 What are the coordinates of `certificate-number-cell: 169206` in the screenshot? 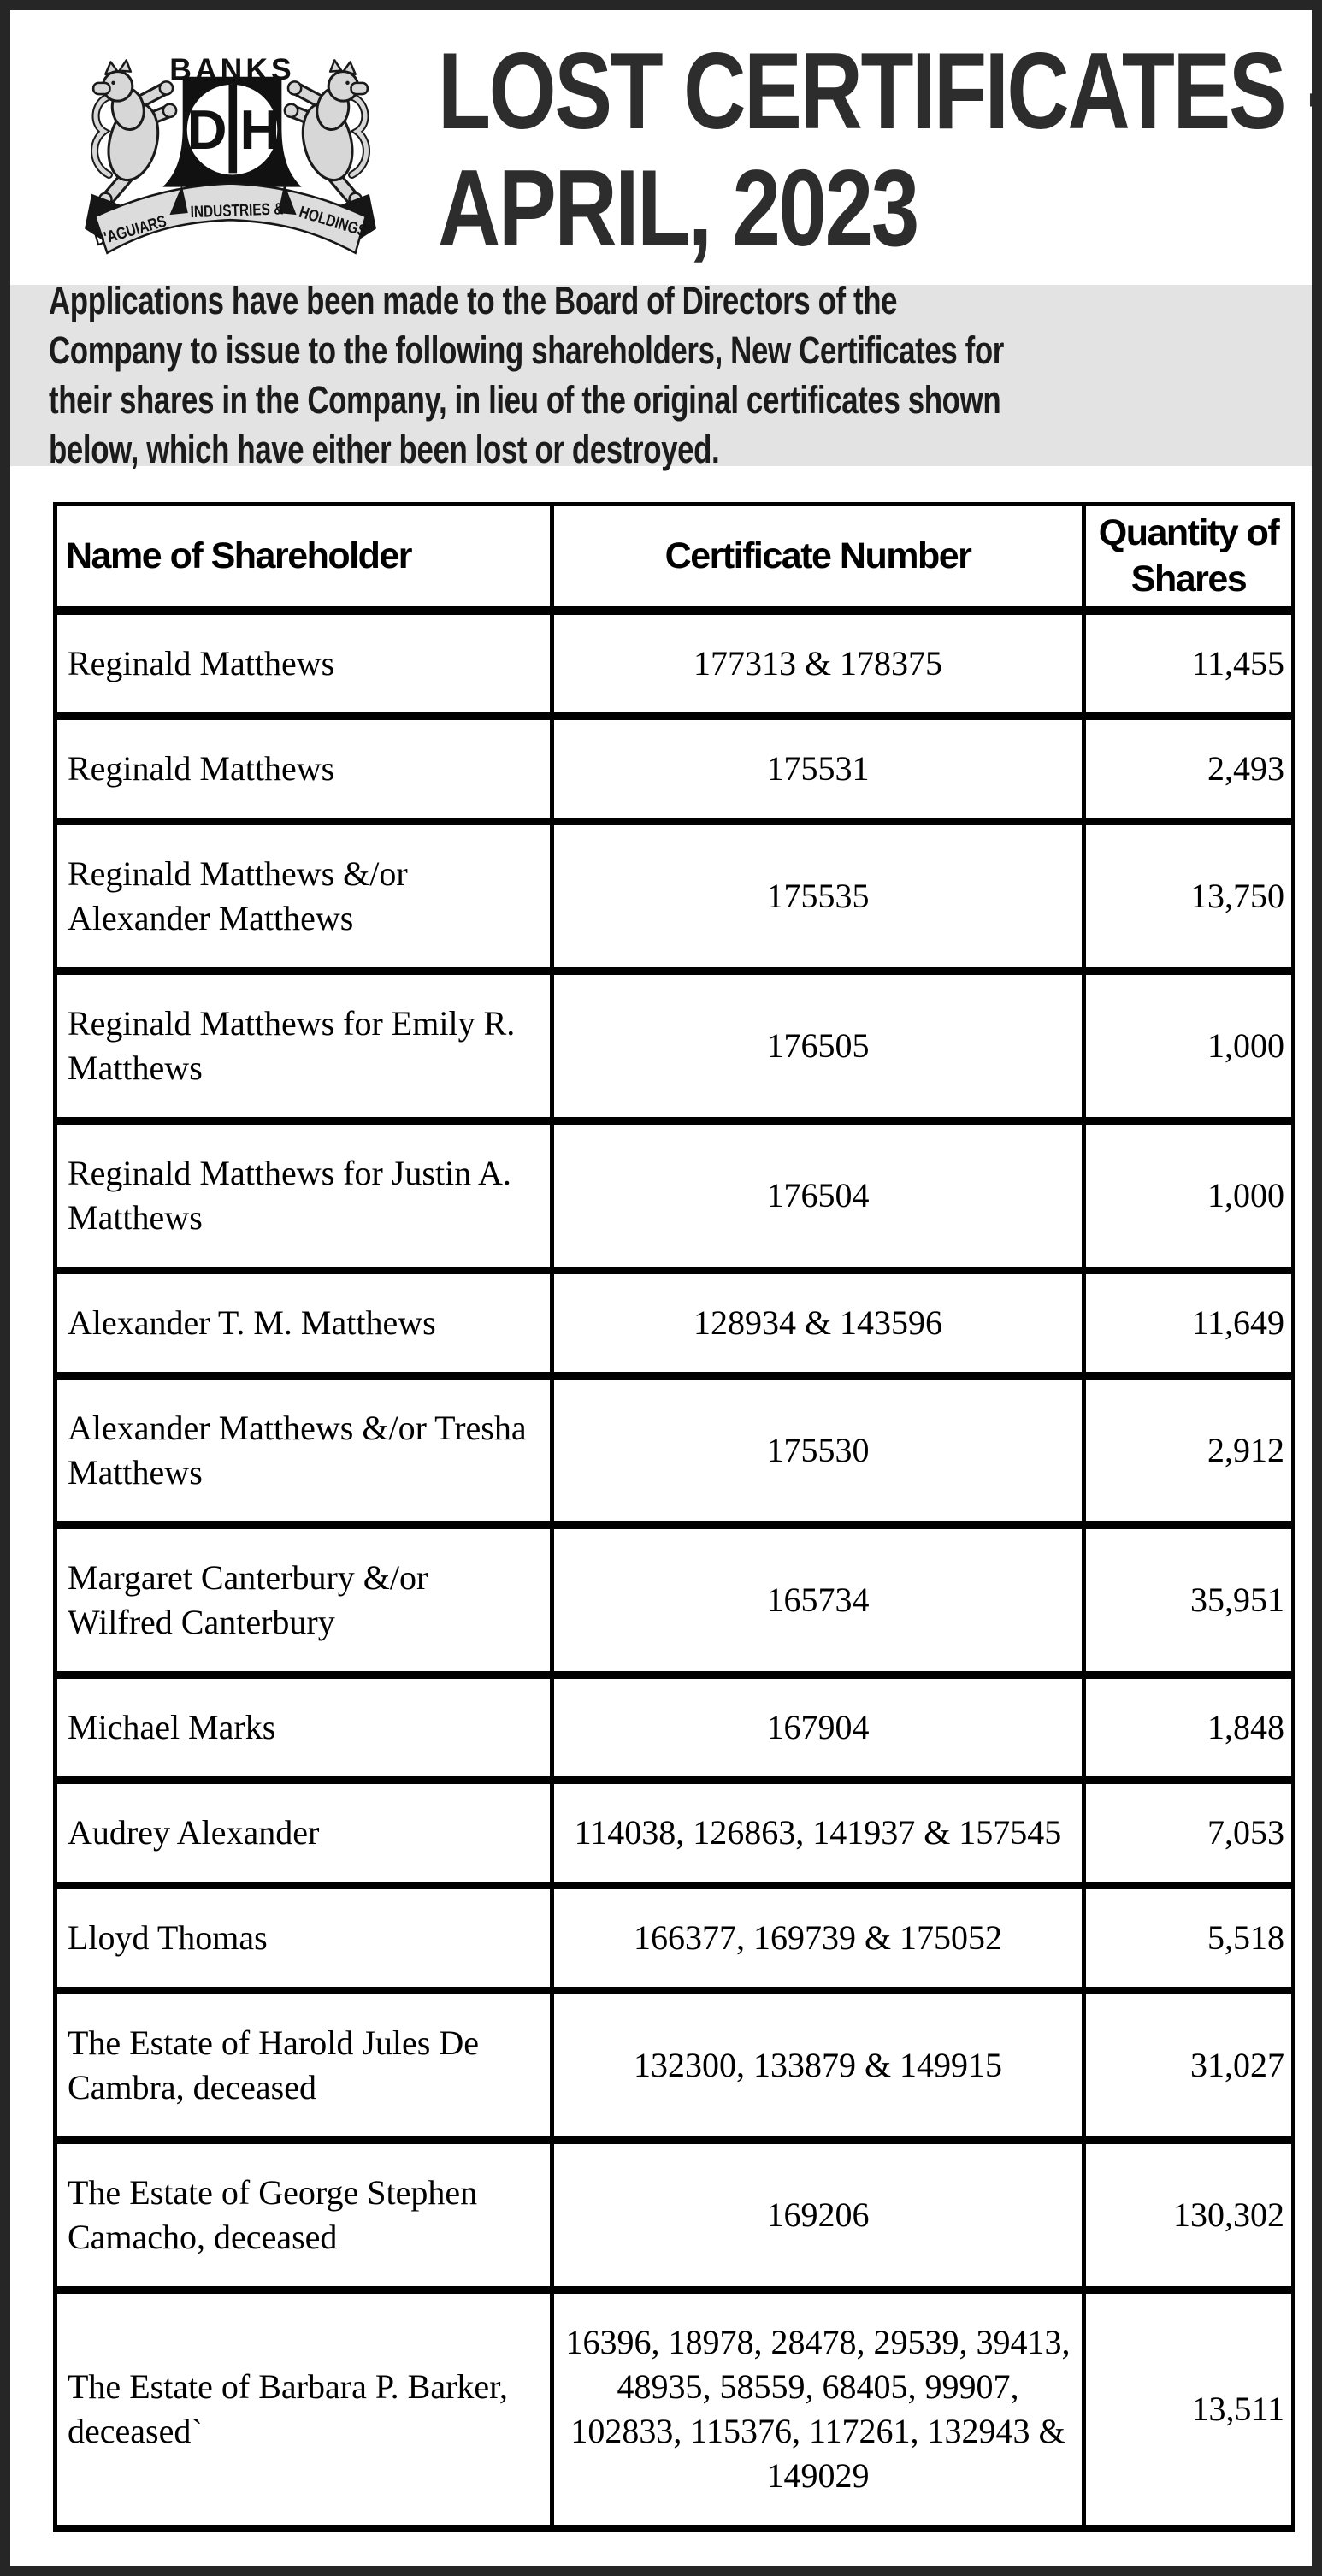 It's located at (818, 2215).